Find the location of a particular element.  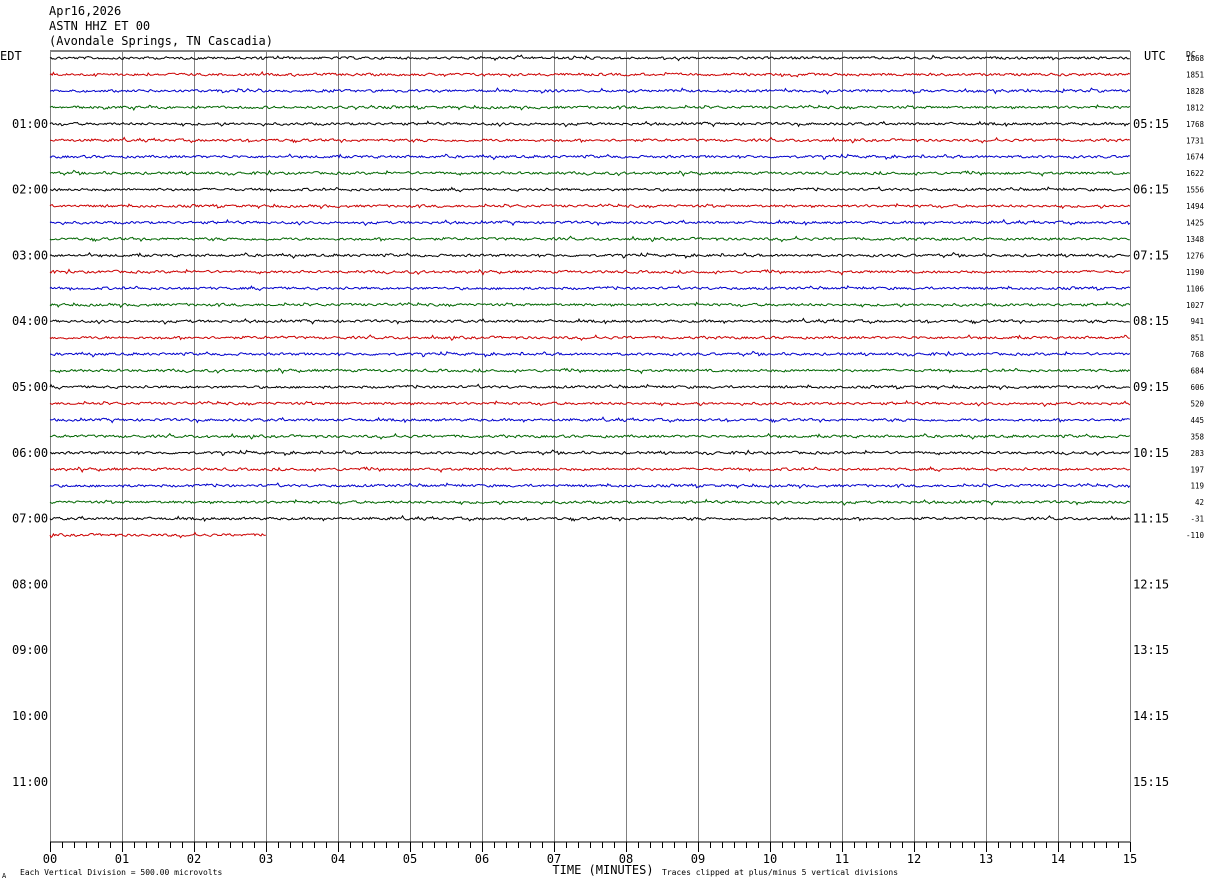

x-tick-label: 06 is located at coordinates (482, 859).